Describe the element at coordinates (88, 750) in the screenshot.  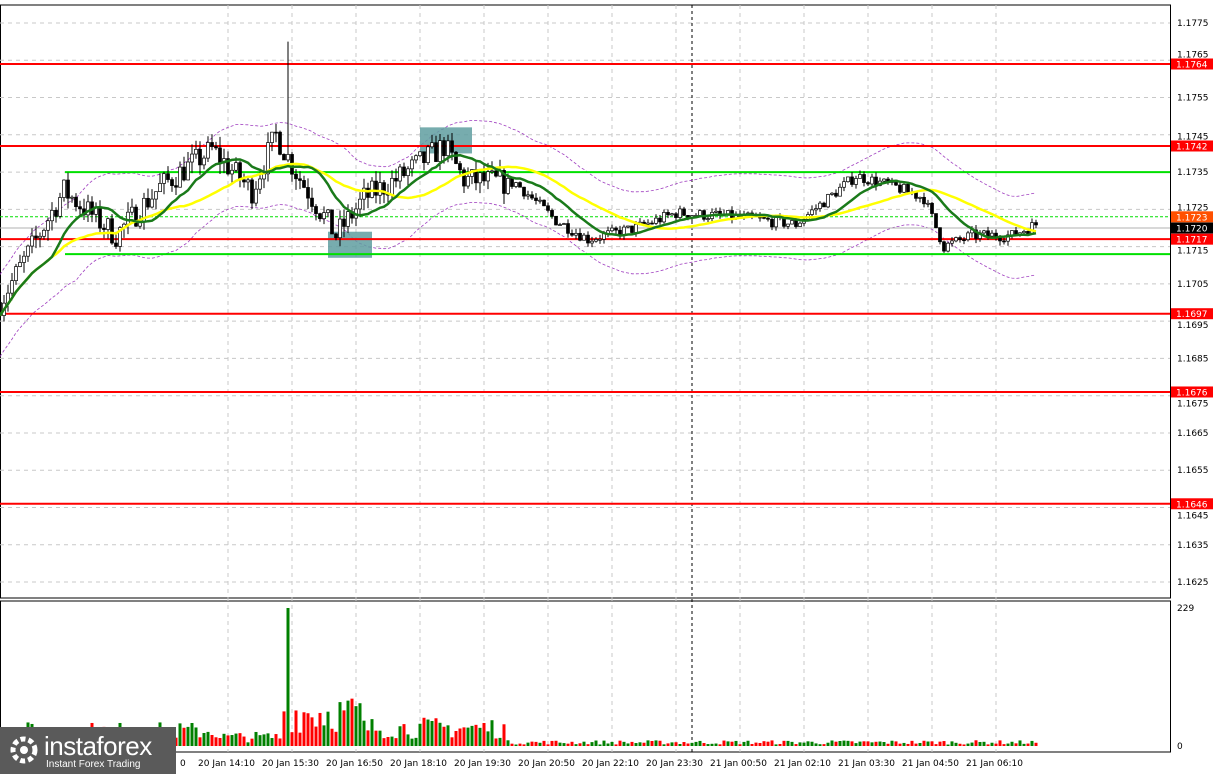
I see `instaforex-logo: instaforex Instant Forex Trading` at that location.